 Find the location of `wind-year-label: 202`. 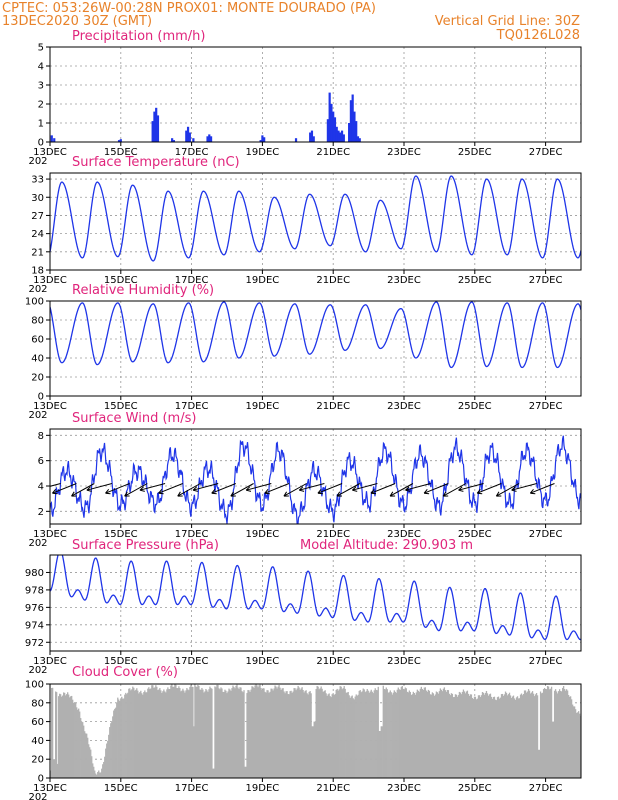

wind-year-label: 202 is located at coordinates (37, 543).